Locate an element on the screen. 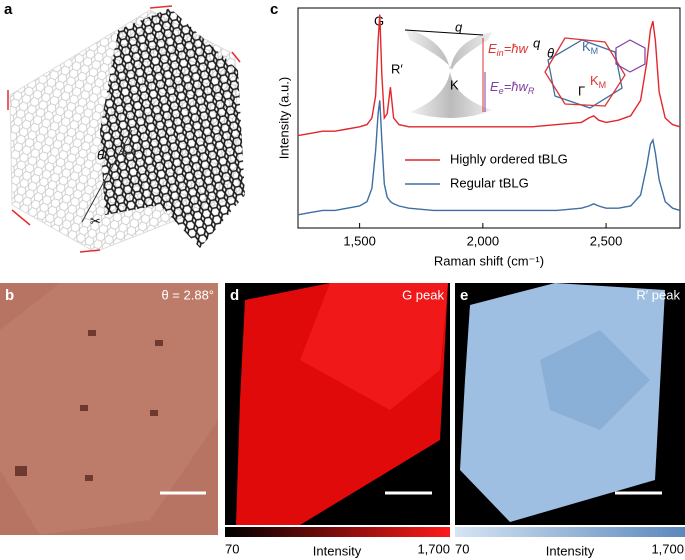  panel-b: b θ = 2.88° is located at coordinates (109, 409).